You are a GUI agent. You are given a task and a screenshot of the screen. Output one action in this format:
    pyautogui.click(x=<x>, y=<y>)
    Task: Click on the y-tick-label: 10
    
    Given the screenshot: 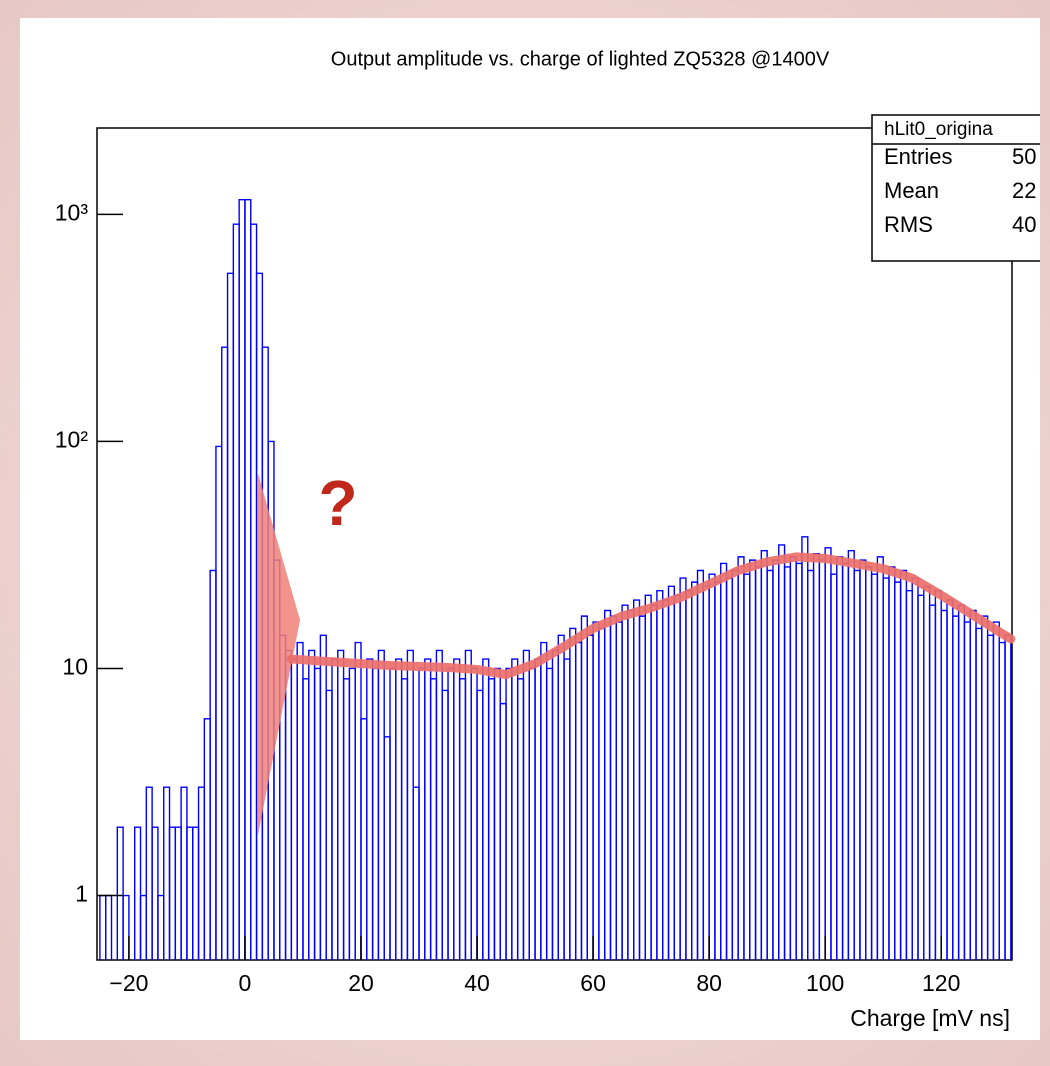 What is the action you would take?
    pyautogui.click(x=75, y=667)
    